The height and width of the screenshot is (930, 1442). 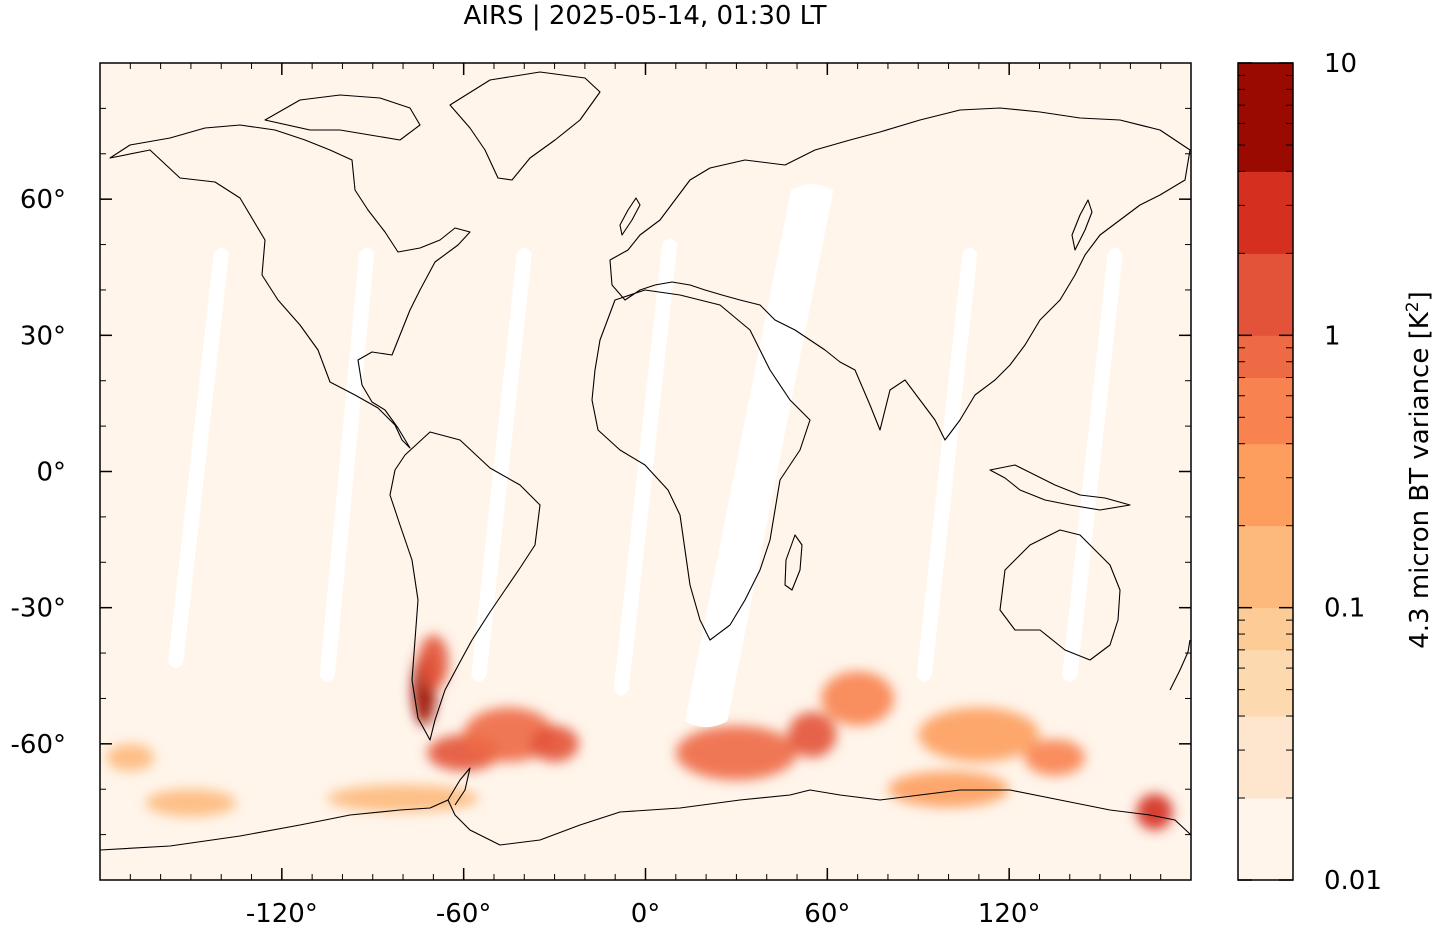 I want to click on colorbar-label-prefix: 4.3 micron BT variance [K, so click(x=1420, y=480).